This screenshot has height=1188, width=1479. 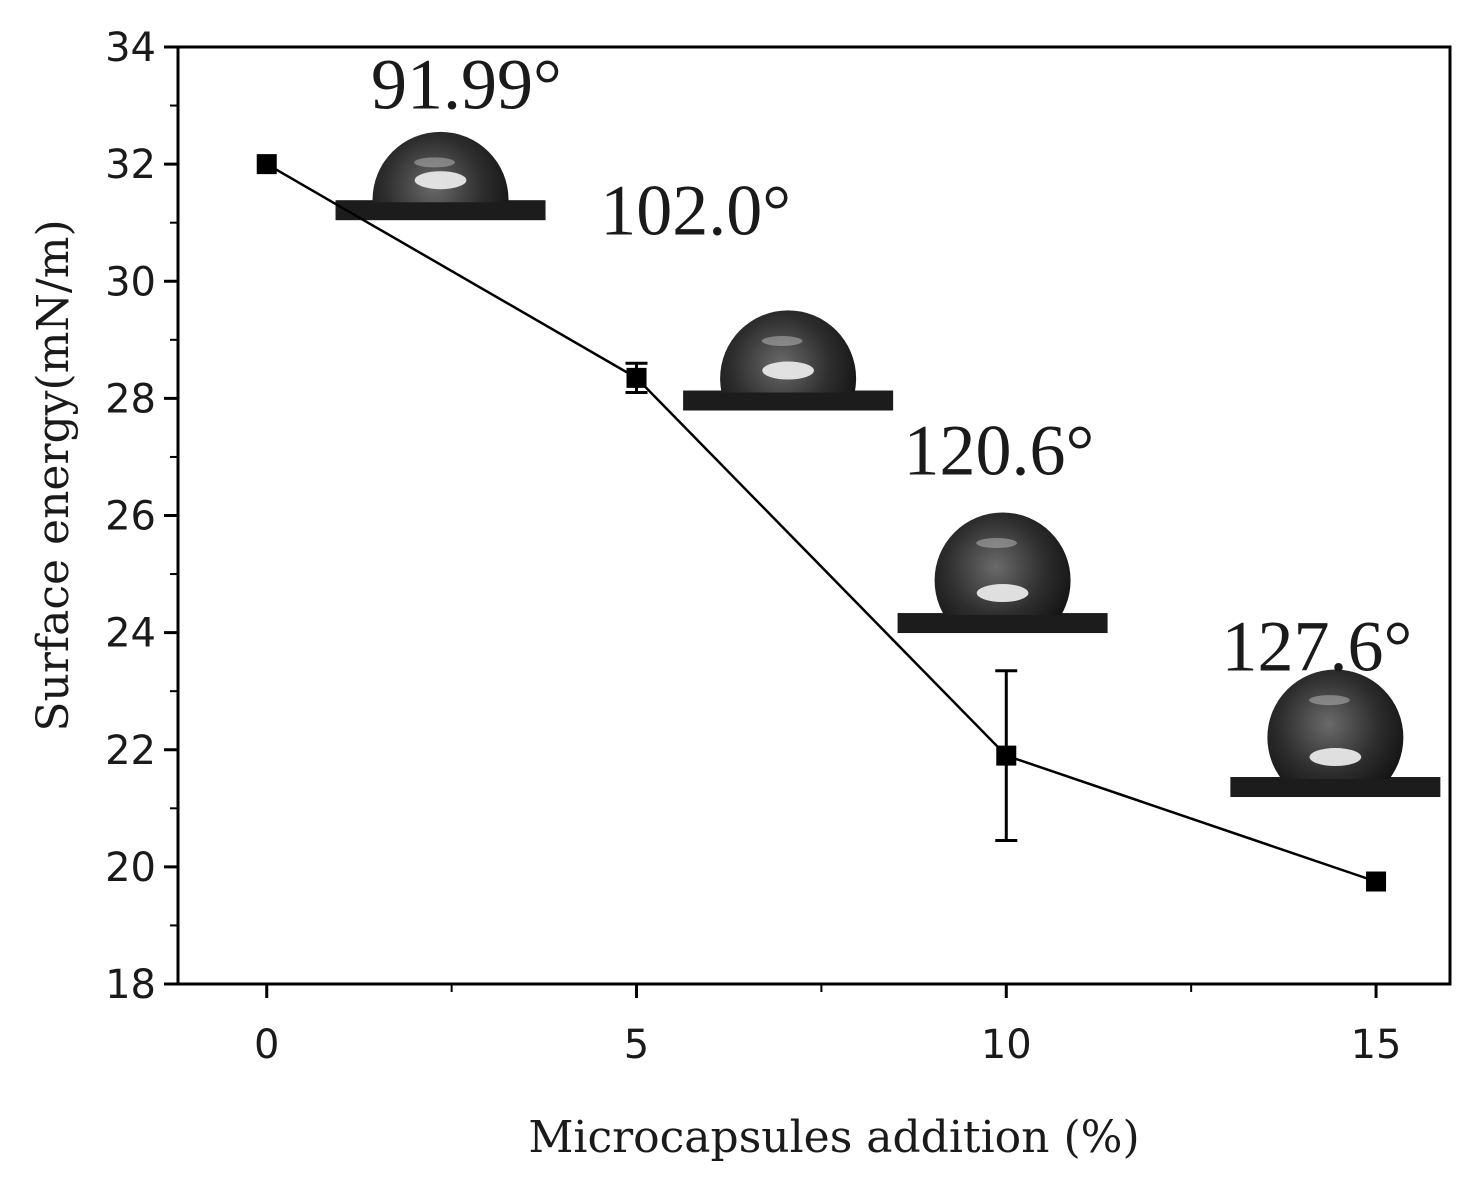 I want to click on contact-angle-label: 91.99°, so click(x=466, y=84).